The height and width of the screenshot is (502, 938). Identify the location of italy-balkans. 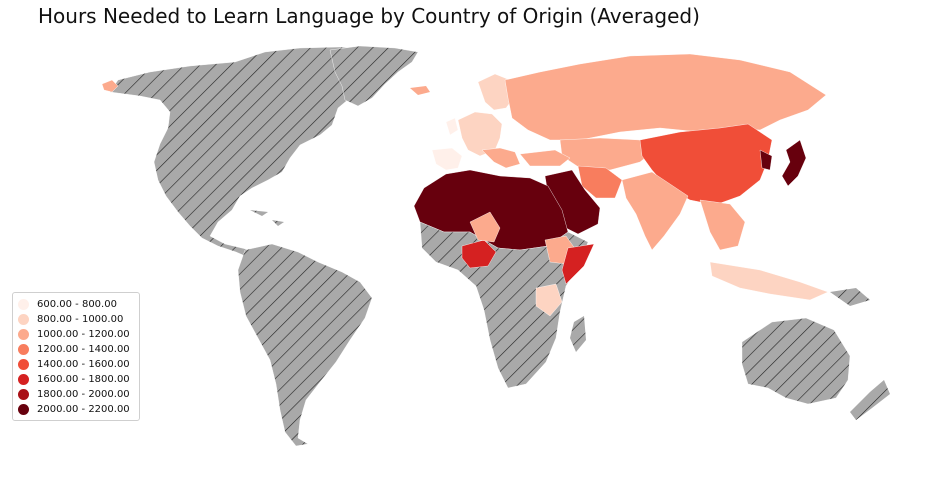
(501, 158).